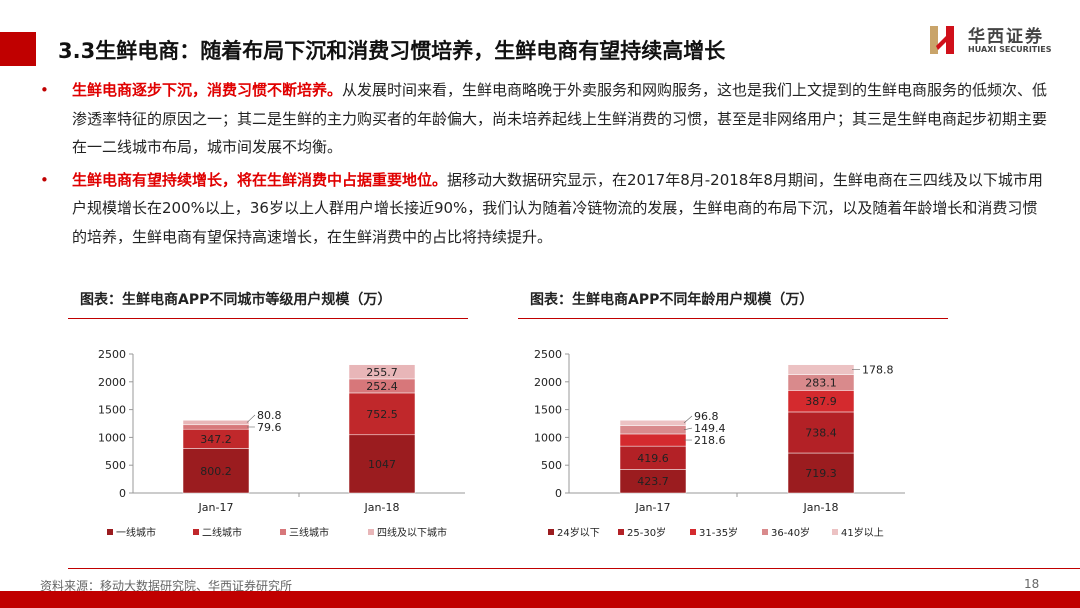  What do you see at coordinates (412, 532) in the screenshot?
I see `legend-label: 四线及以下城市` at bounding box center [412, 532].